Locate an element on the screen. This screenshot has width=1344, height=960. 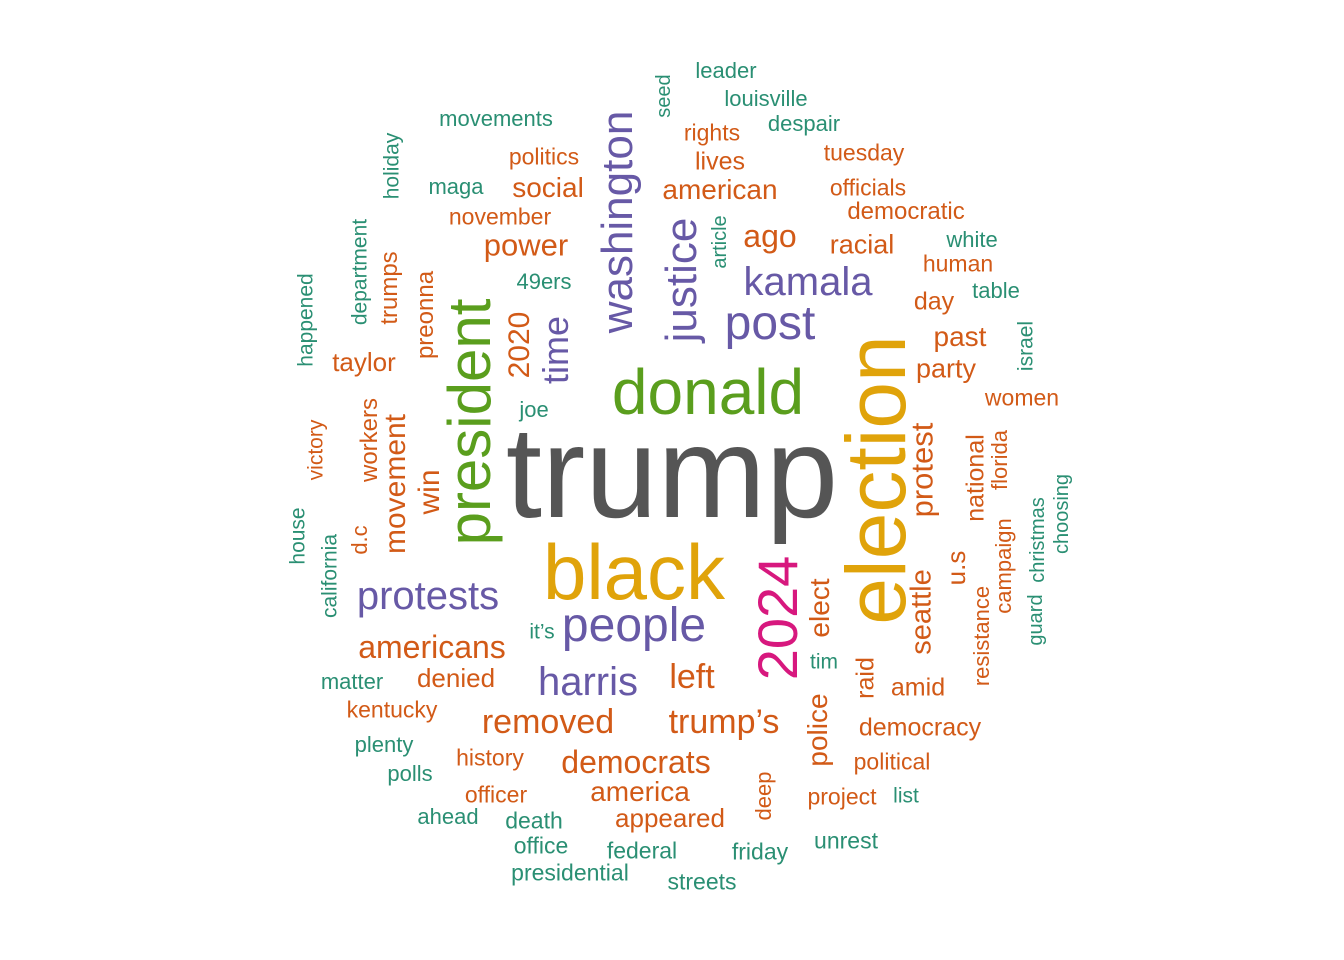
word-2024: 2024 is located at coordinates (777, 618).